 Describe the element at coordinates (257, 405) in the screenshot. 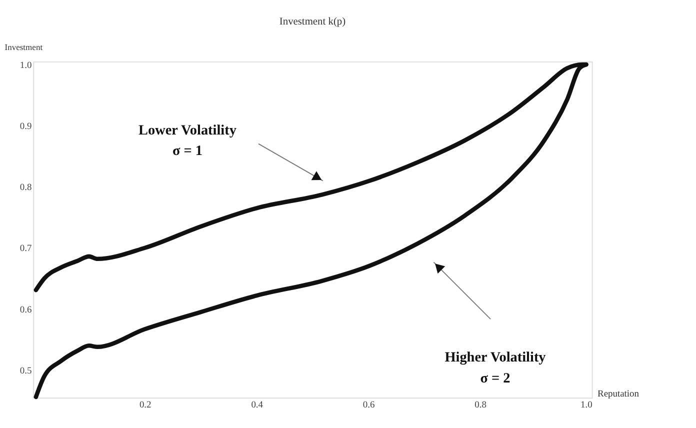

I see `x-tick-label: 0.4` at that location.